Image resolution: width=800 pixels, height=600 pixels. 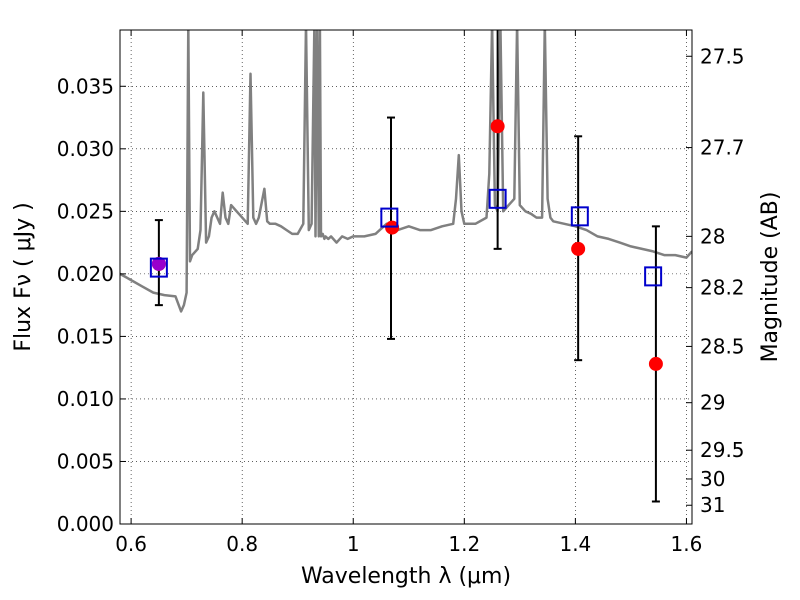 What do you see at coordinates (722, 288) in the screenshot?
I see `right-tick-label: 28.2` at bounding box center [722, 288].